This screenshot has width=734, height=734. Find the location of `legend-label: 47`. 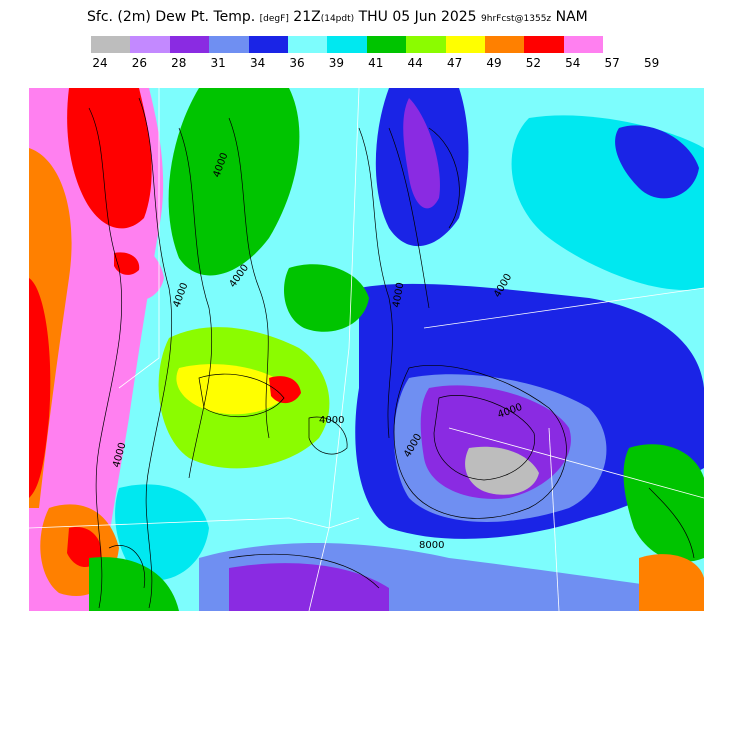

legend-label: 47 is located at coordinates (454, 63).